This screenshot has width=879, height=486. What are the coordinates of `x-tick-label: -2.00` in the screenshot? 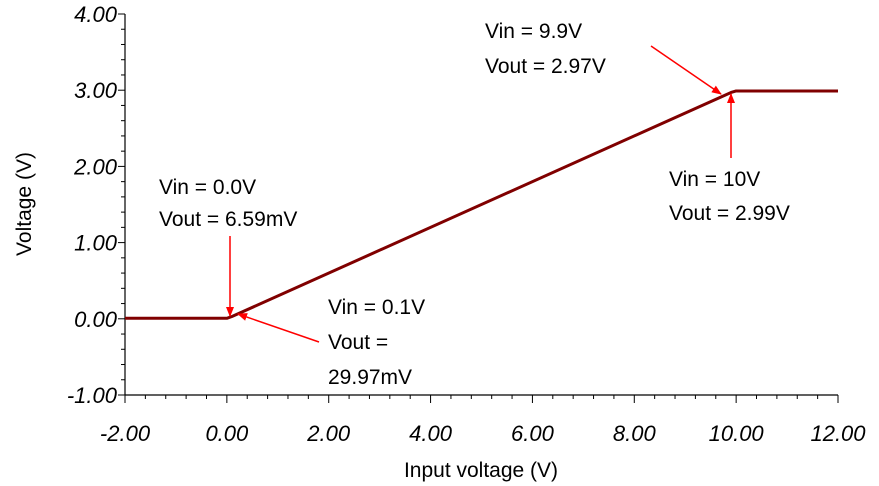 It's located at (125, 433).